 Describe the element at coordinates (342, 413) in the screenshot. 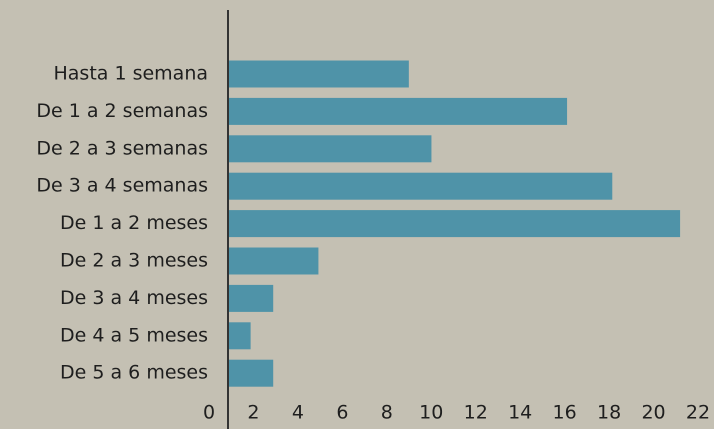

I see `x-tick-label: 6` at that location.